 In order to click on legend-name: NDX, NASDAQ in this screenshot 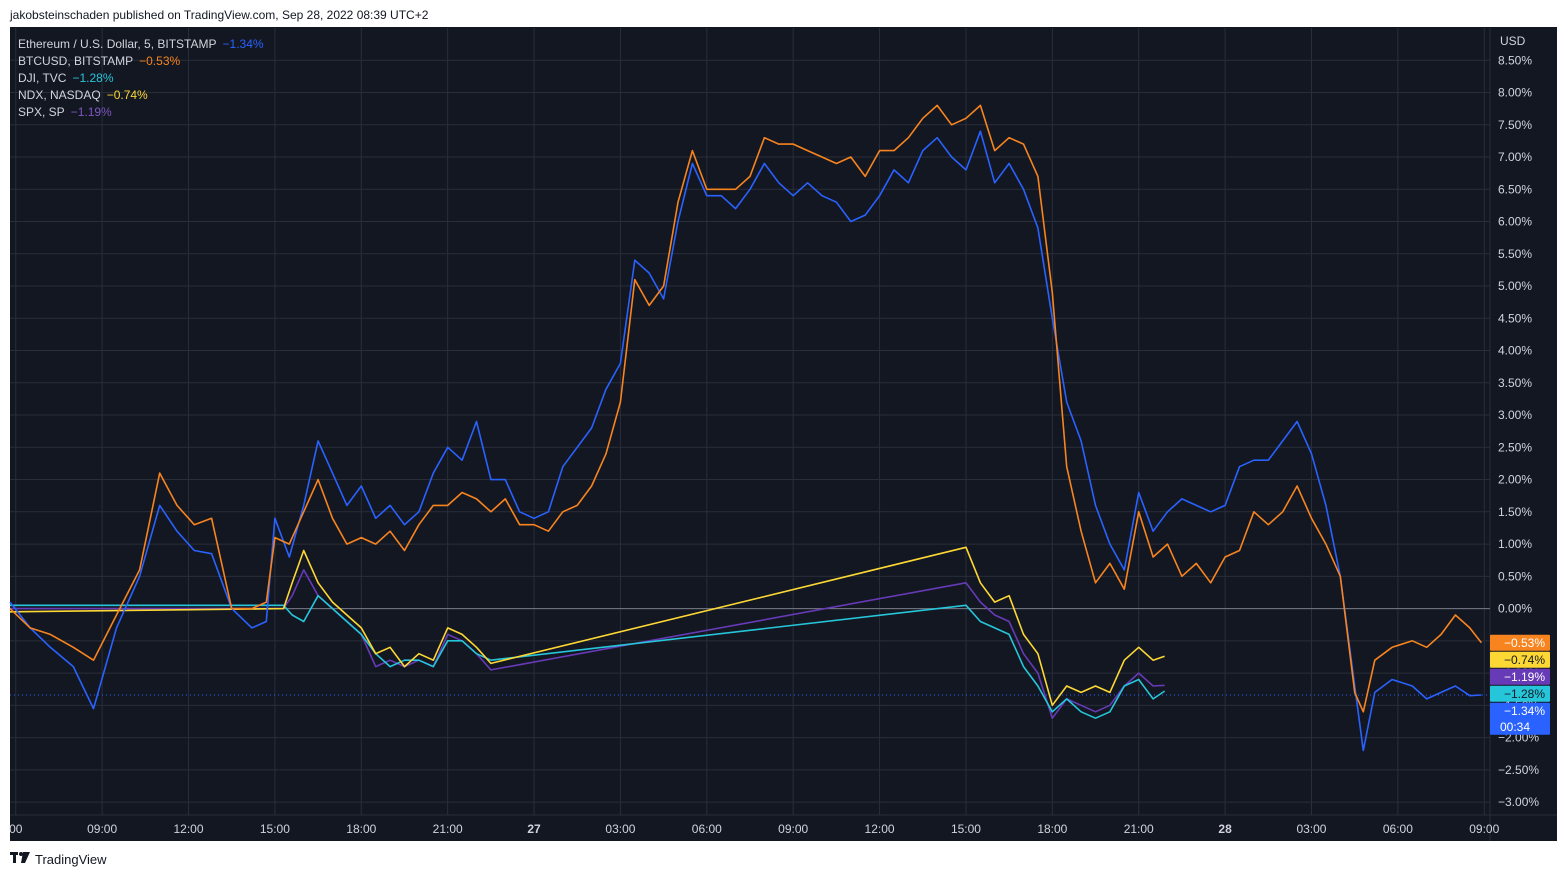, I will do `click(59, 95)`.